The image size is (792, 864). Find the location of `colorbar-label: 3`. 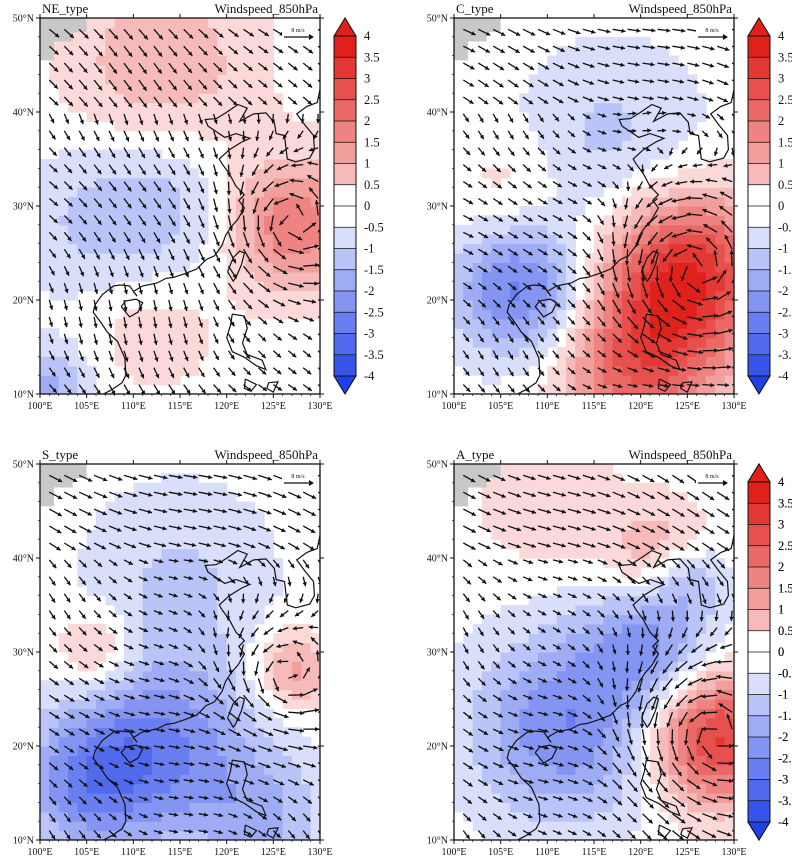

colorbar-label: 3 is located at coordinates (367, 79).